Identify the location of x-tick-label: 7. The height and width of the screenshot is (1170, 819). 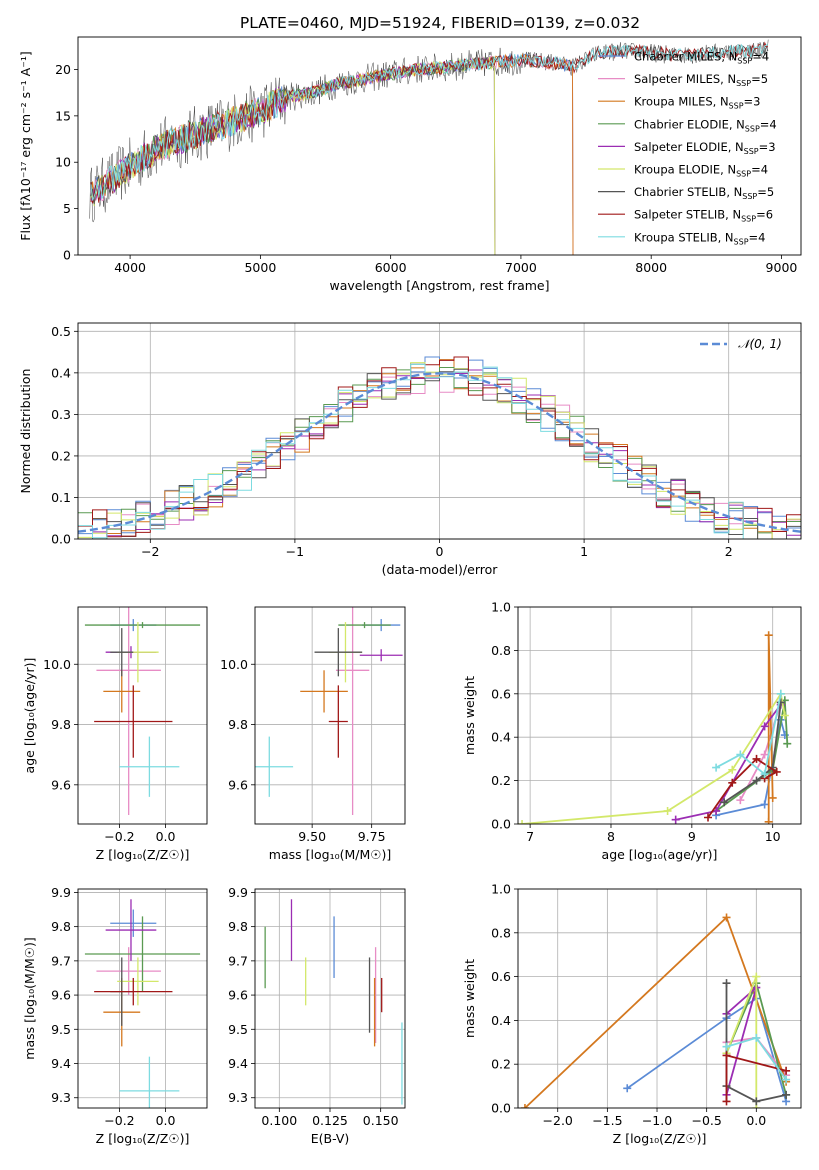
(530, 836).